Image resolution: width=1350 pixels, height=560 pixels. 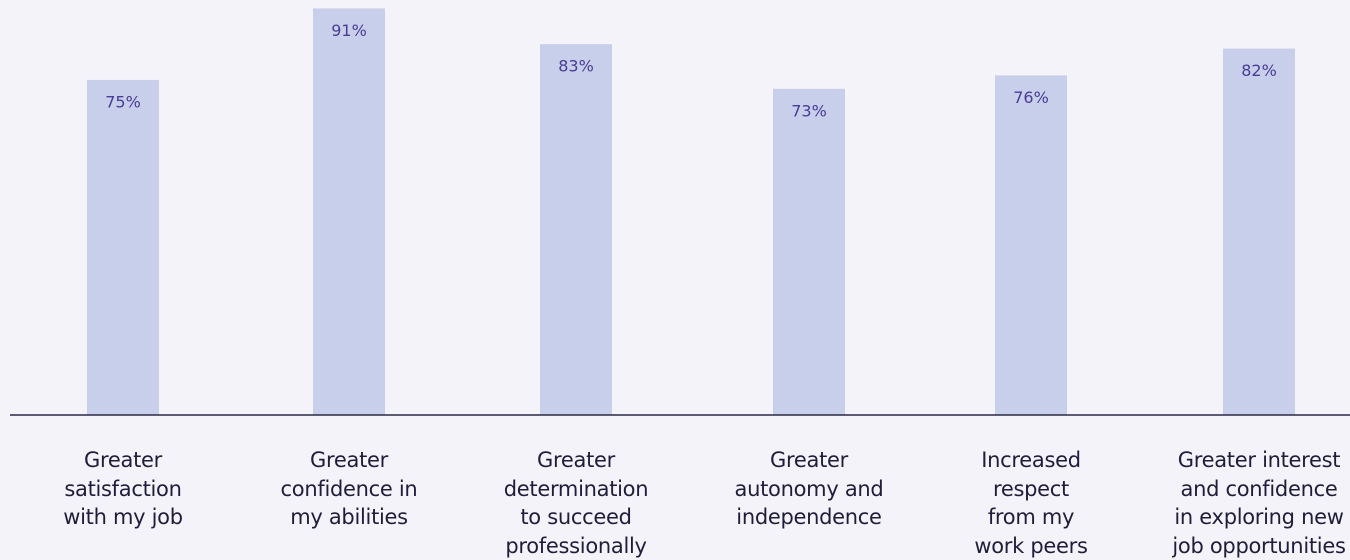 What do you see at coordinates (576, 66) in the screenshot?
I see `value-label: 83%` at bounding box center [576, 66].